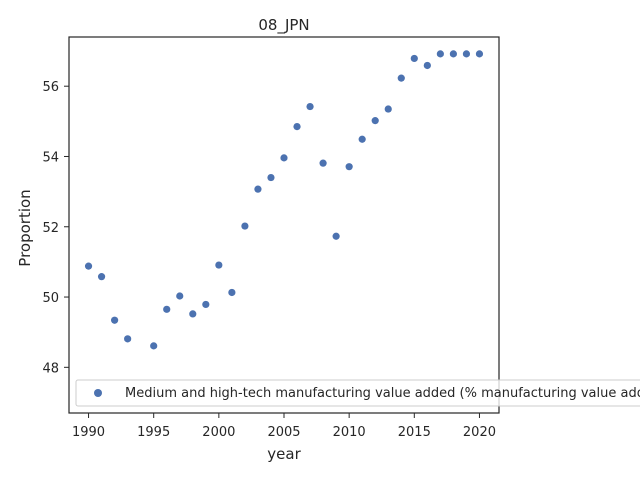 Image resolution: width=640 pixels, height=480 pixels. I want to click on x-axis-title: year, so click(284, 454).